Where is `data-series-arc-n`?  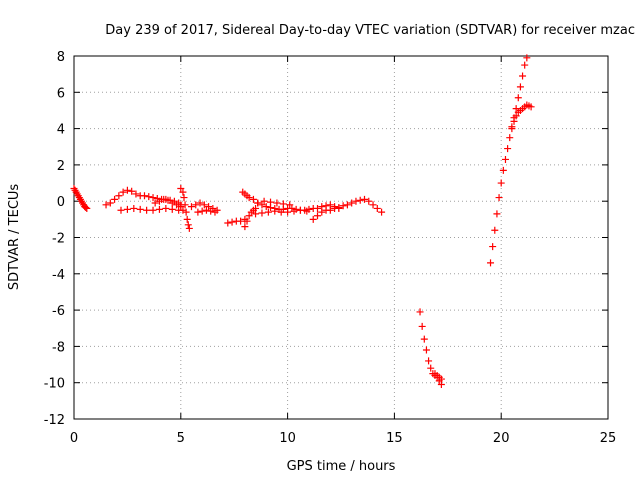 data-series-arc-n is located at coordinates (330, 206).